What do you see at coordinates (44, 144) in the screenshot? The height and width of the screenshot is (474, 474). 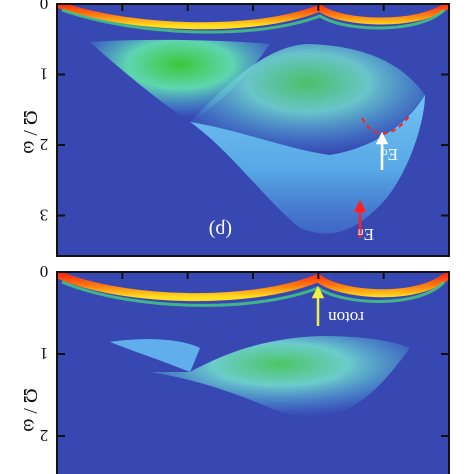 I see `y-tick-label-0-2: 2` at bounding box center [44, 144].